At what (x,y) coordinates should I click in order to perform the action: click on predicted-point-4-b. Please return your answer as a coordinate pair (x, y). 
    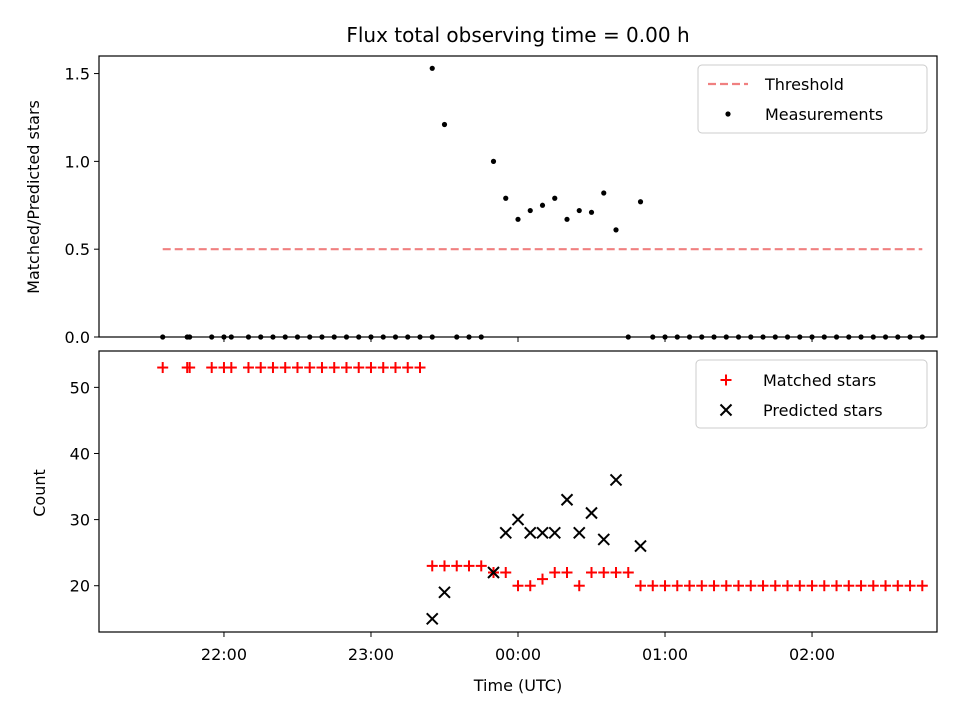
    Looking at the image, I should click on (518, 519).